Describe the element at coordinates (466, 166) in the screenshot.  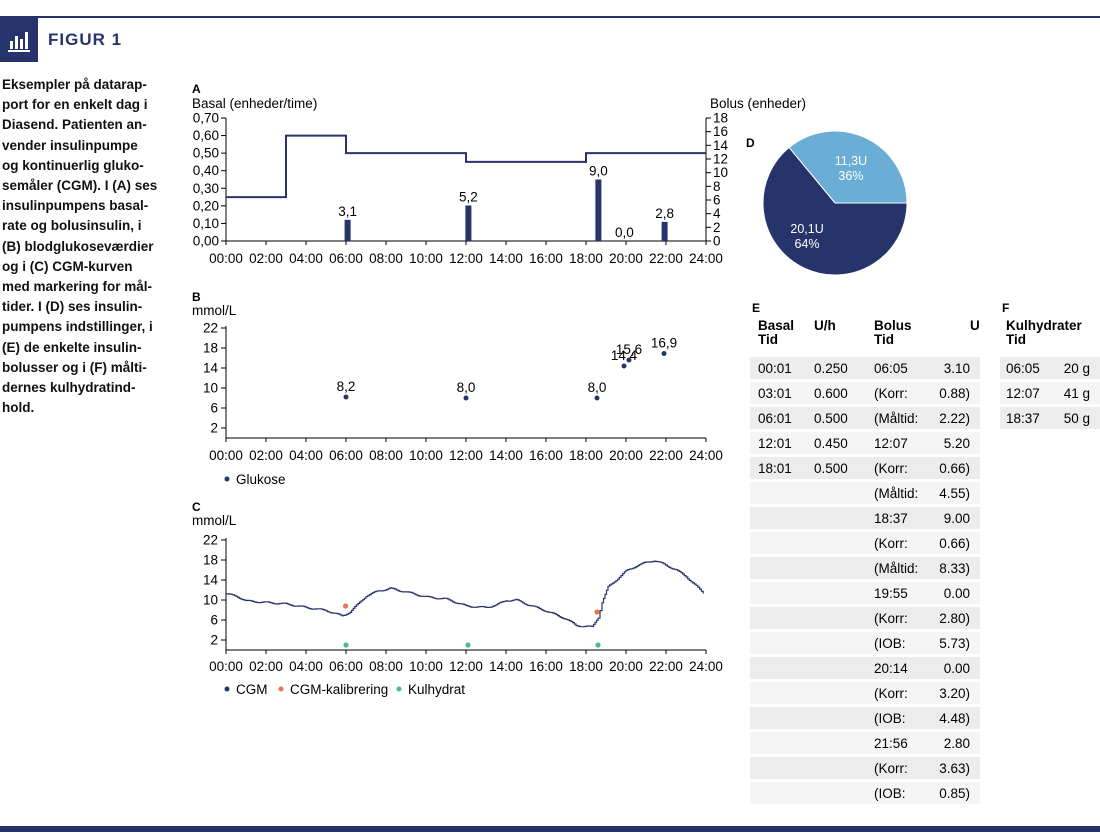
I see `panel-a-basal-line` at that location.